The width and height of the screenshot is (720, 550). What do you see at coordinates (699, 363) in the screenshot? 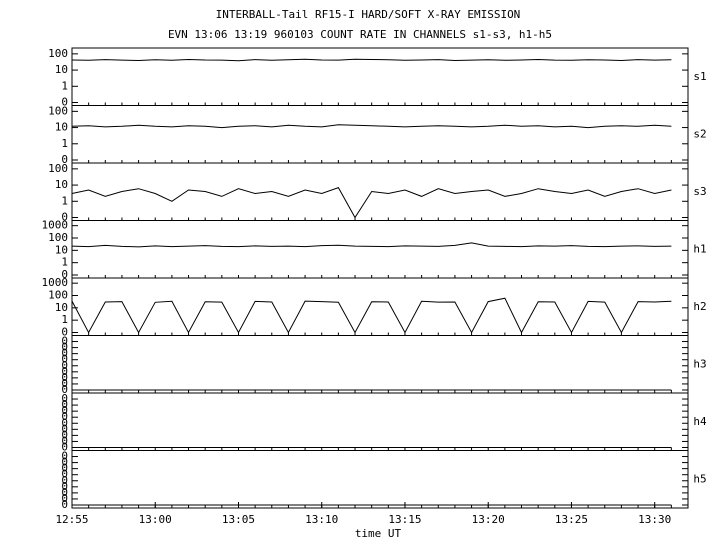
I see `channel-label: h3` at bounding box center [699, 363].